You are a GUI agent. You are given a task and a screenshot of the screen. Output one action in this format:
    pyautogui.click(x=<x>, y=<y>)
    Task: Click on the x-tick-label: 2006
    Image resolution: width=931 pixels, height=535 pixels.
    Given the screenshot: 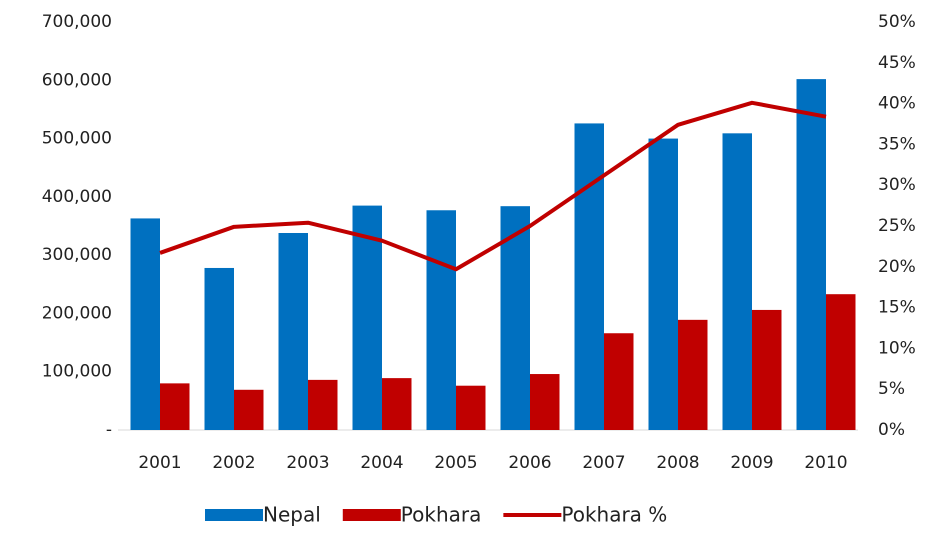 What is the action you would take?
    pyautogui.click(x=529, y=463)
    